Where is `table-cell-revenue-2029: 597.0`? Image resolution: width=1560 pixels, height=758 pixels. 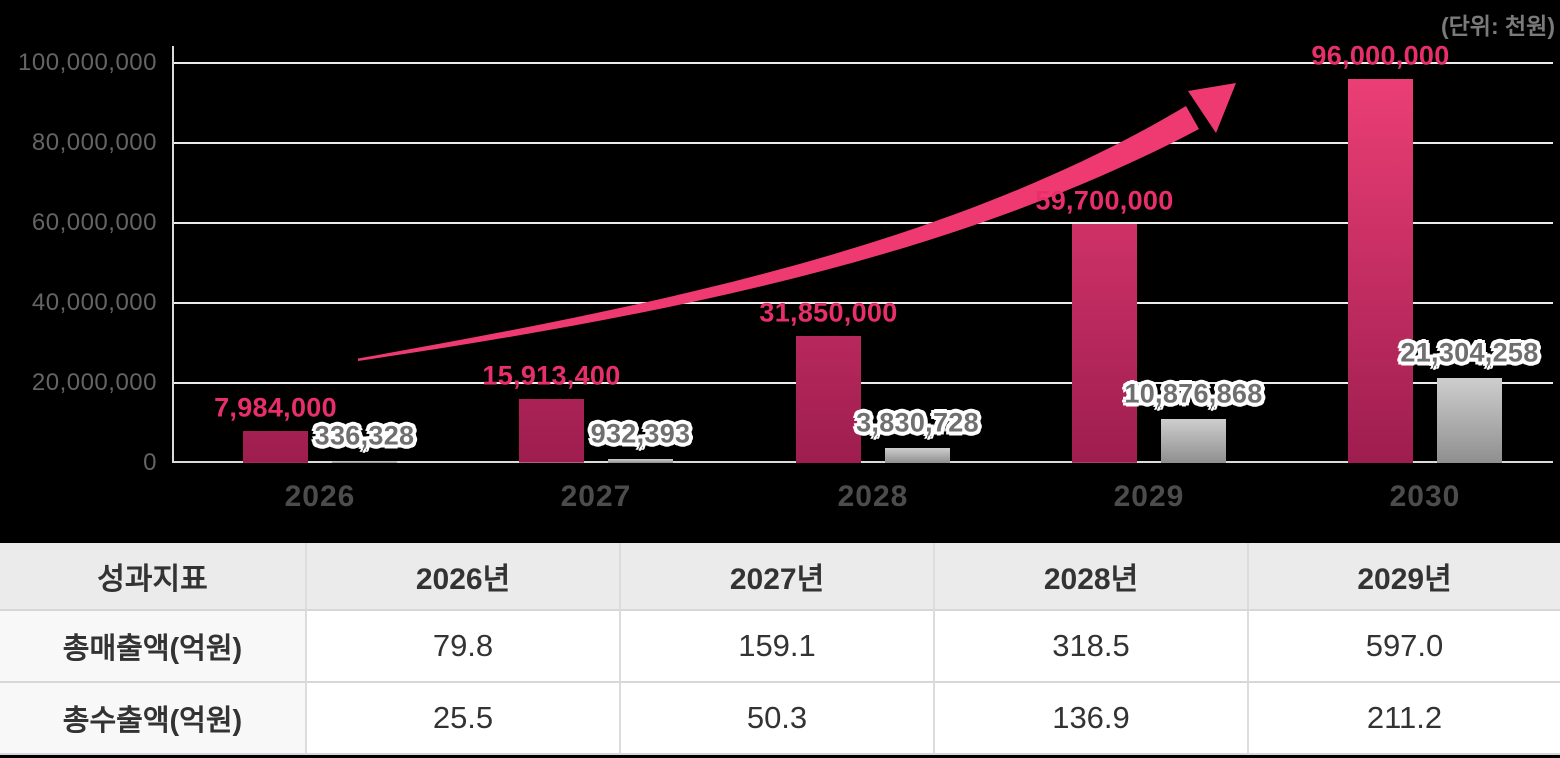 table-cell-revenue-2029: 597.0 is located at coordinates (1404, 647).